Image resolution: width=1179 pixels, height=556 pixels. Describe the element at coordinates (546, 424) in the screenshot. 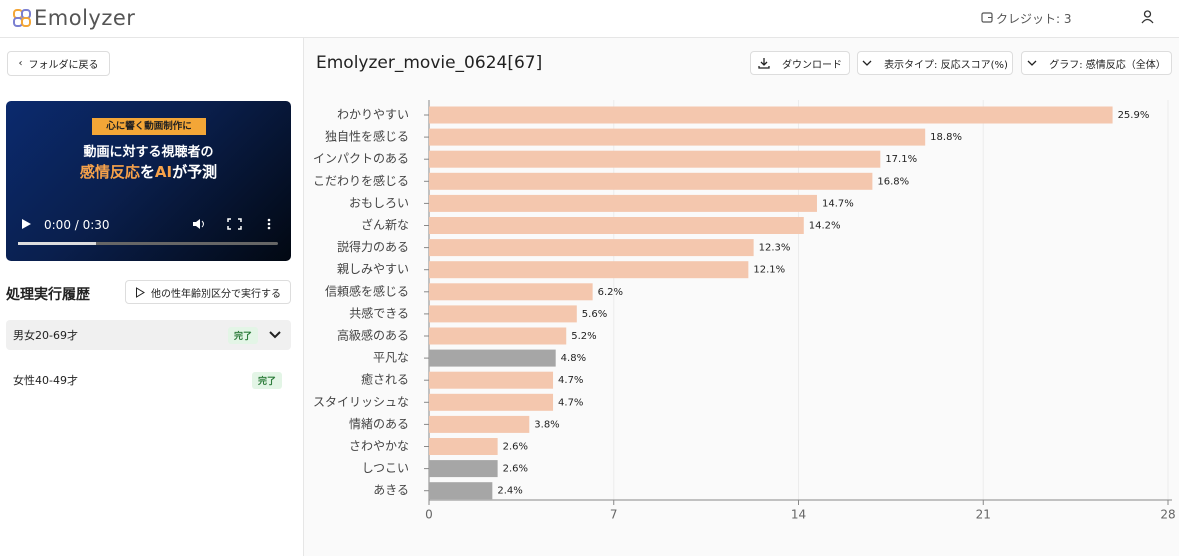

I see `value-label: 3.8%` at that location.